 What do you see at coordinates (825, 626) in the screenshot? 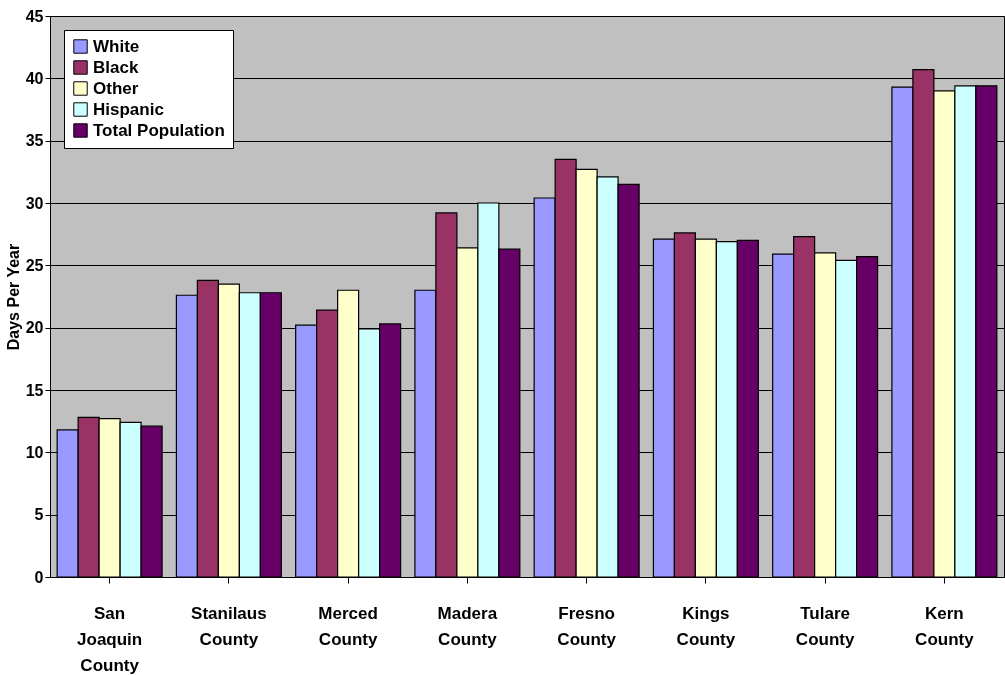
I see `x-tick-label: Tulare County` at bounding box center [825, 626].